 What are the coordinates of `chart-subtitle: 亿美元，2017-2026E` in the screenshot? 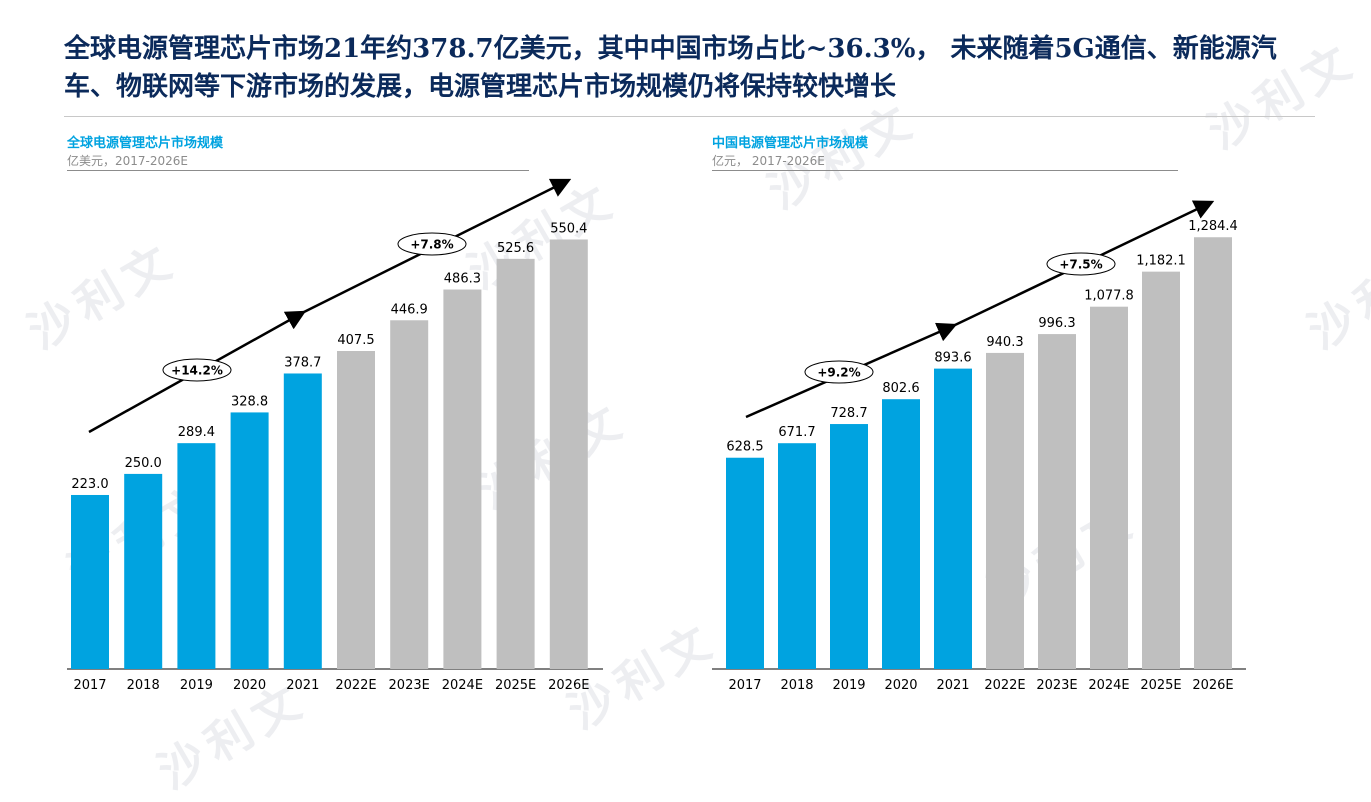 It's located at (127, 161).